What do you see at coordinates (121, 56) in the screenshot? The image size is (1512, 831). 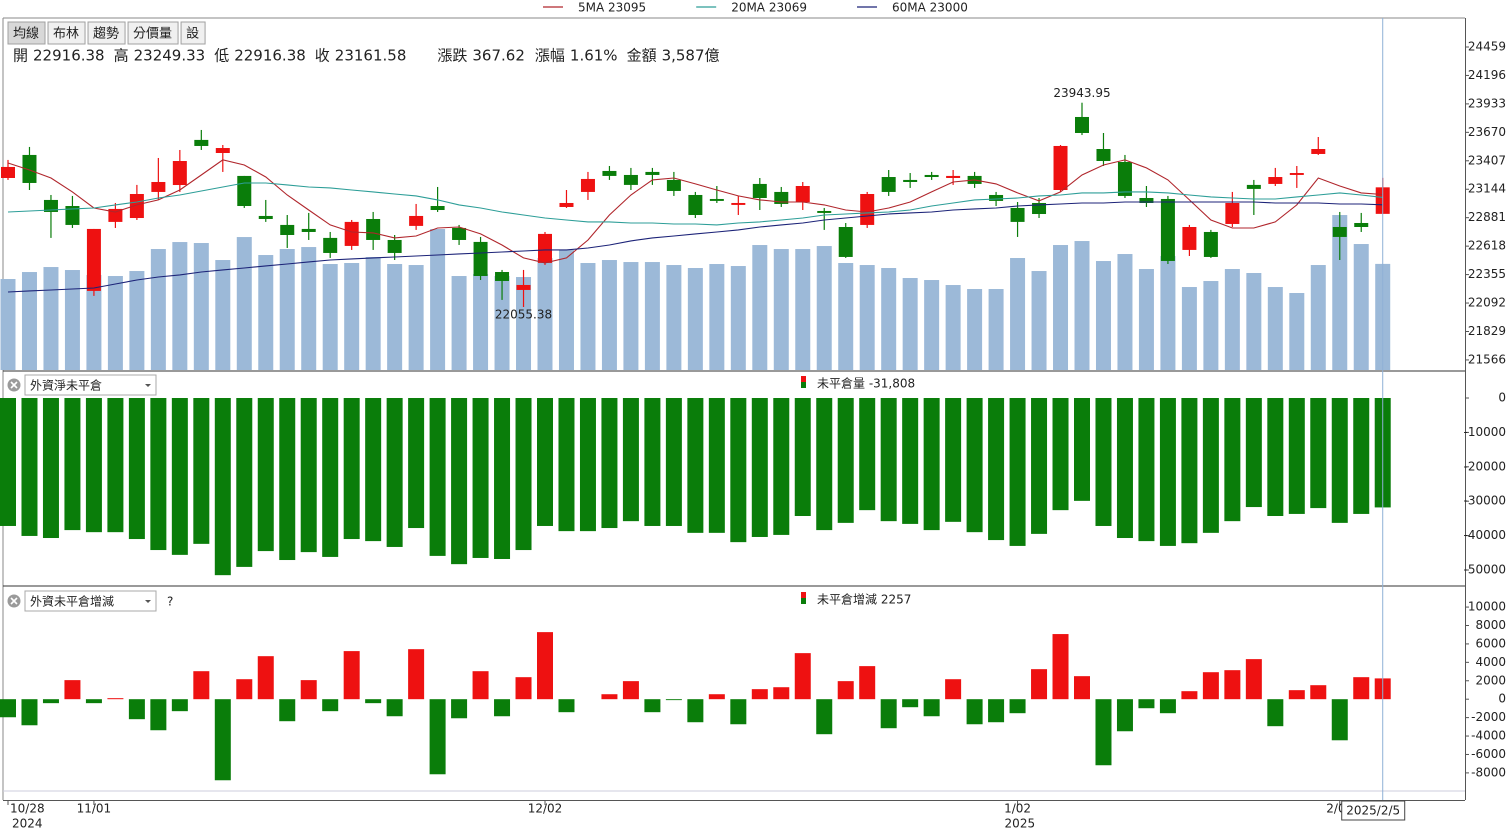 I see `info-label: 高` at bounding box center [121, 56].